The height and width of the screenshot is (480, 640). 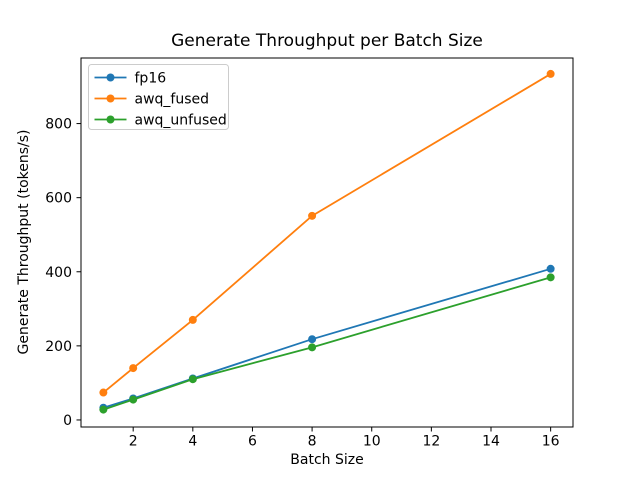 I want to click on legend-label-fp16: fp16, so click(x=151, y=79).